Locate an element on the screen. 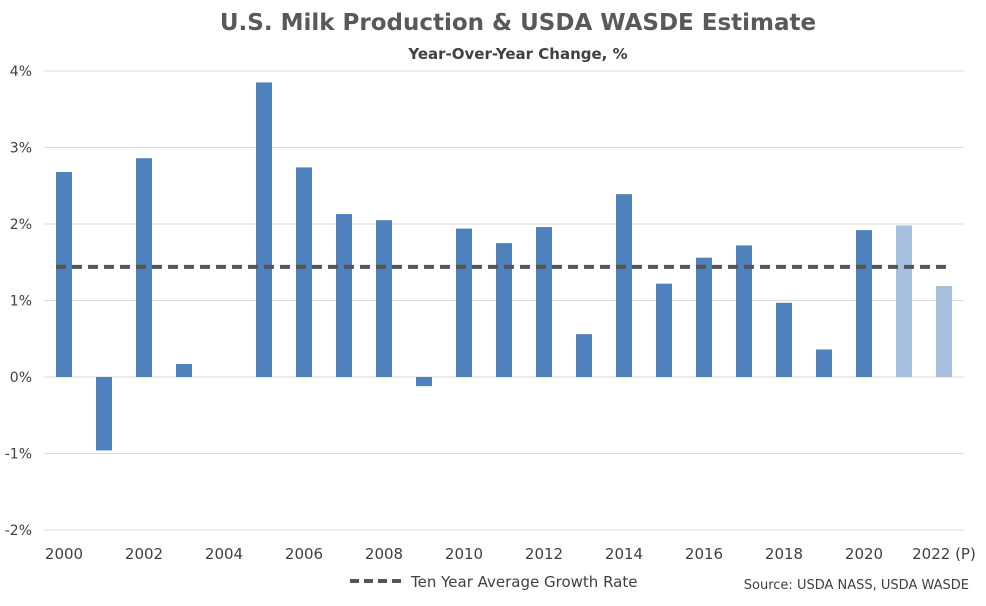 The height and width of the screenshot is (606, 986). x-tick-label: 2002 is located at coordinates (144, 554).